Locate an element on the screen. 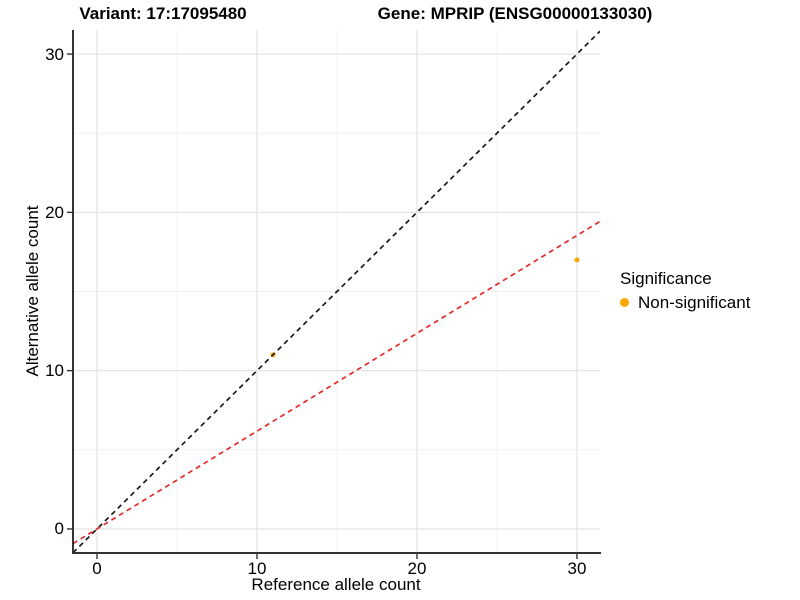 This screenshot has height=600, width=800. x-tick-label: 0 is located at coordinates (97, 568).